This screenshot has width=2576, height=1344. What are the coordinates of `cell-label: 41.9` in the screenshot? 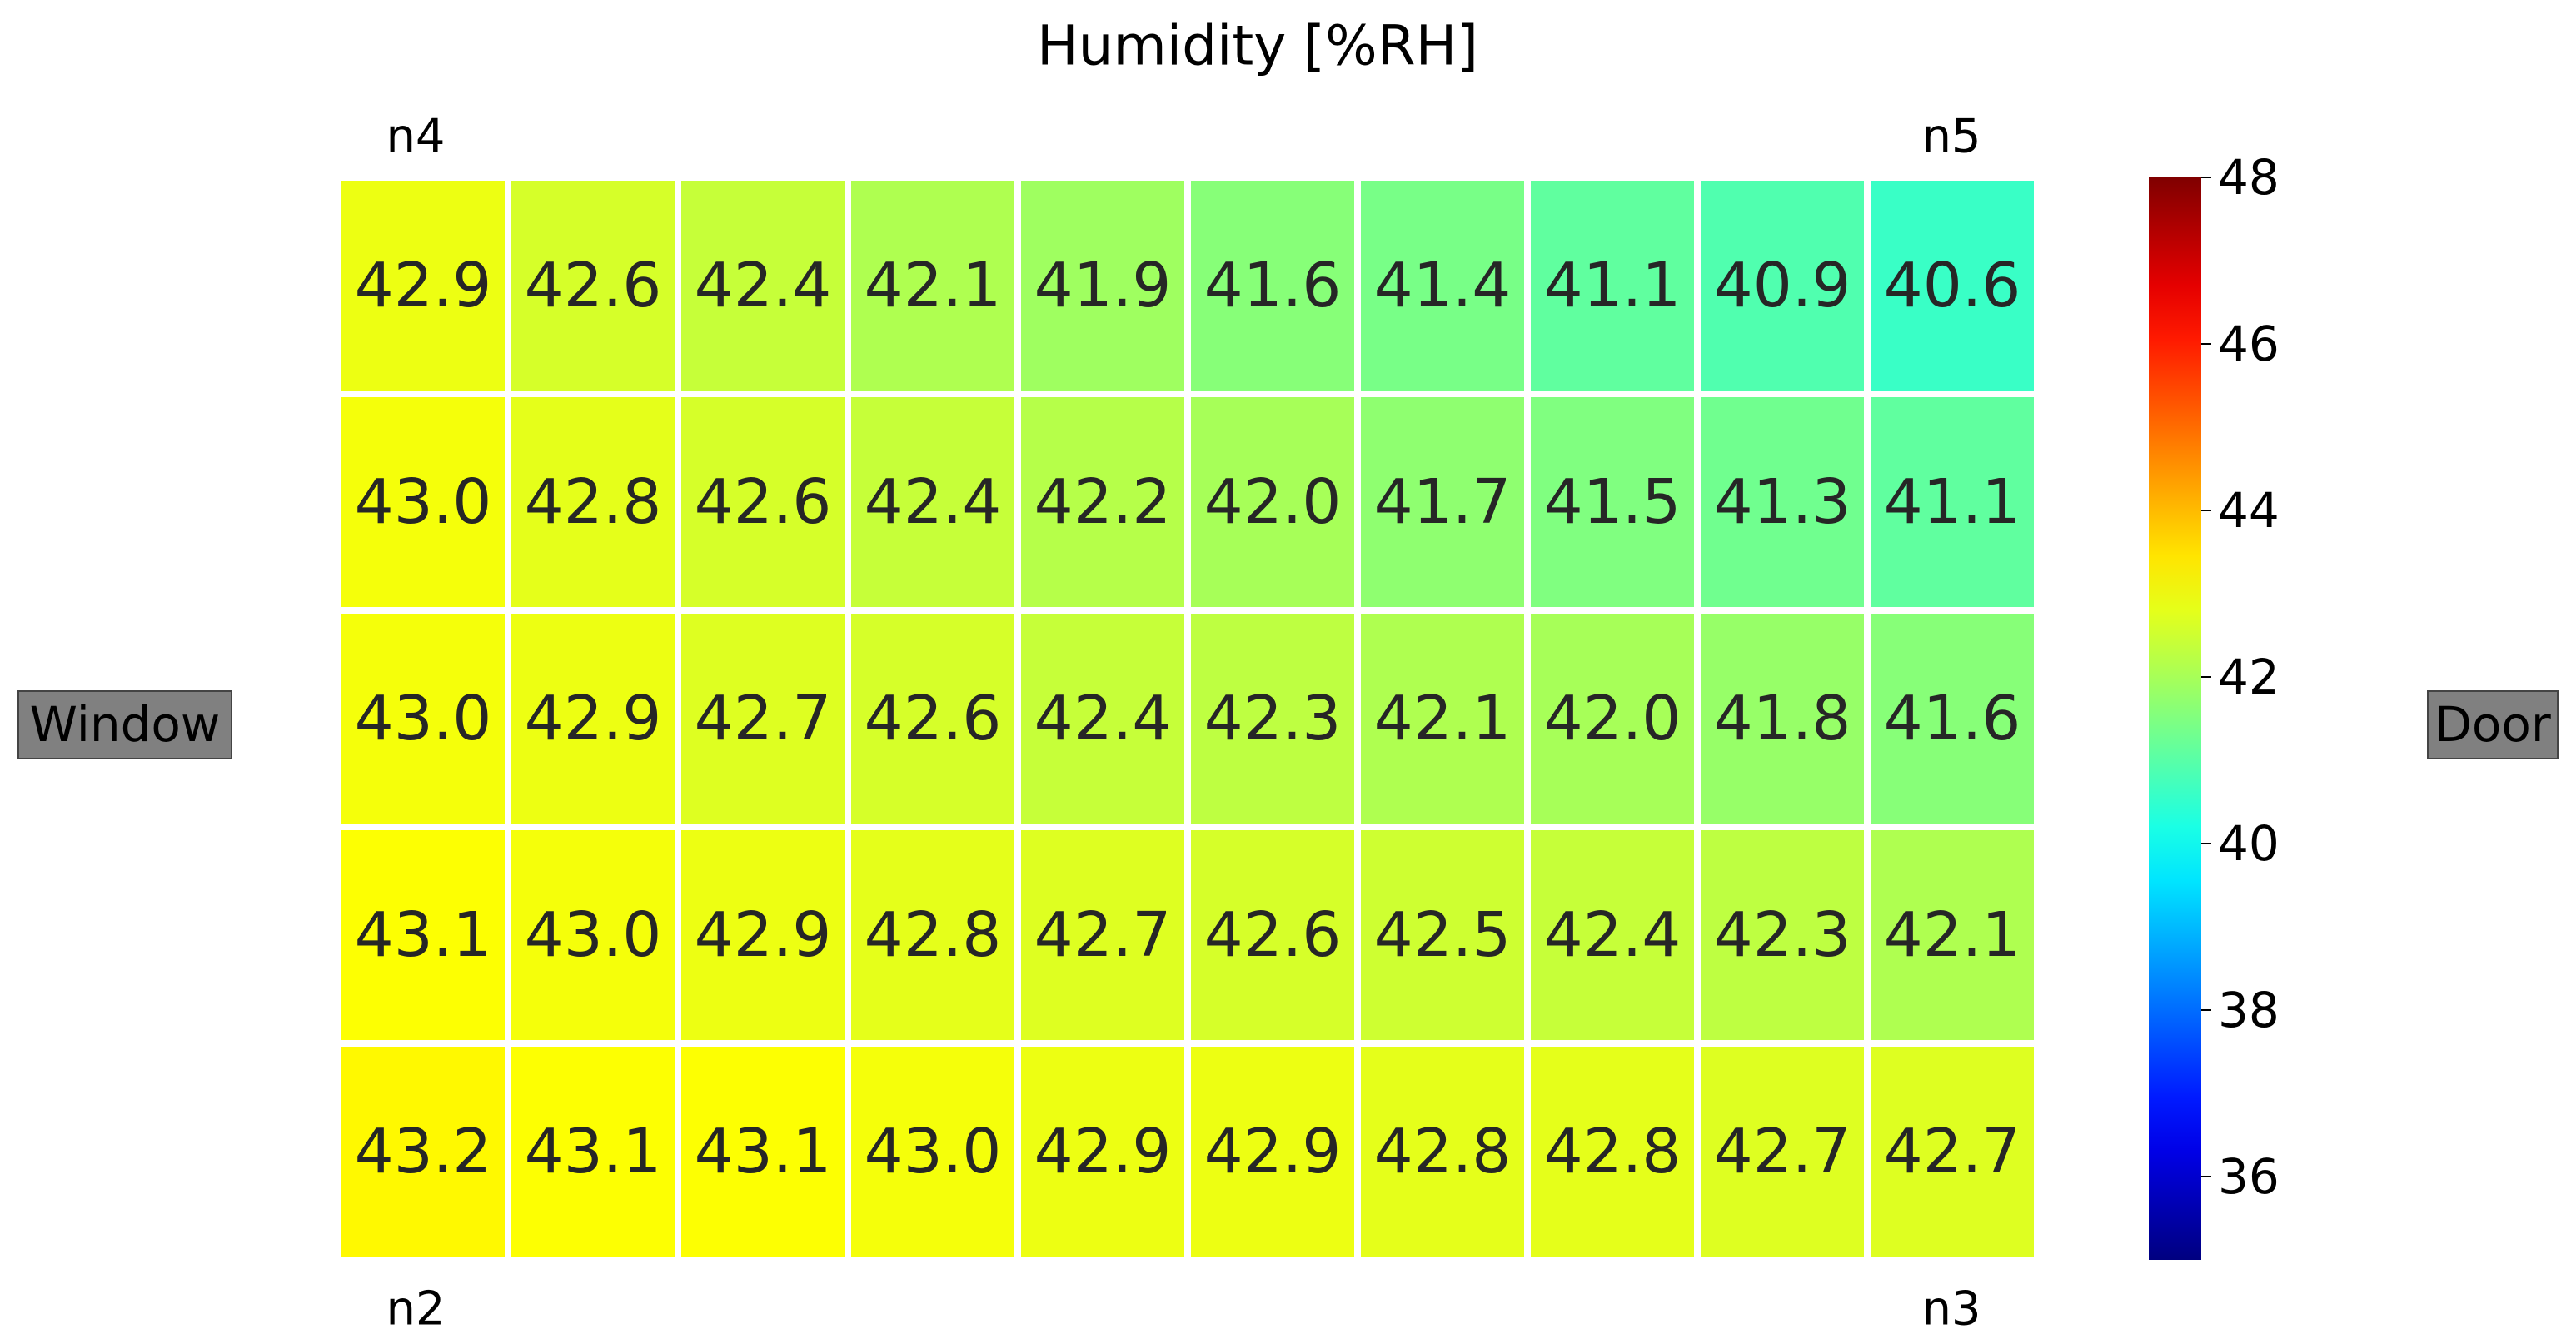 It's located at (1103, 285).